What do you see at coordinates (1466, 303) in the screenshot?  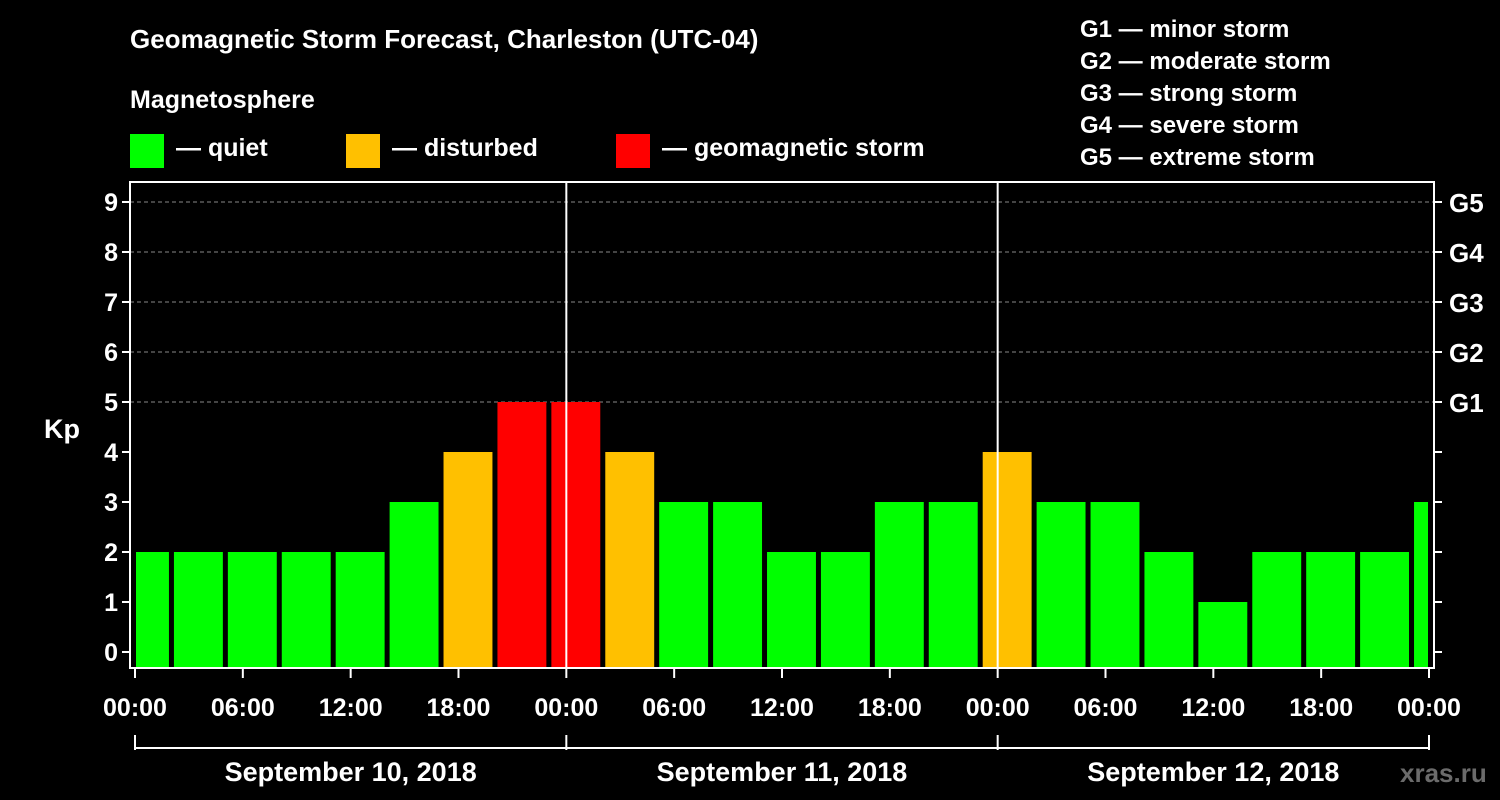 I see `g-scale-axis-label: G3` at bounding box center [1466, 303].